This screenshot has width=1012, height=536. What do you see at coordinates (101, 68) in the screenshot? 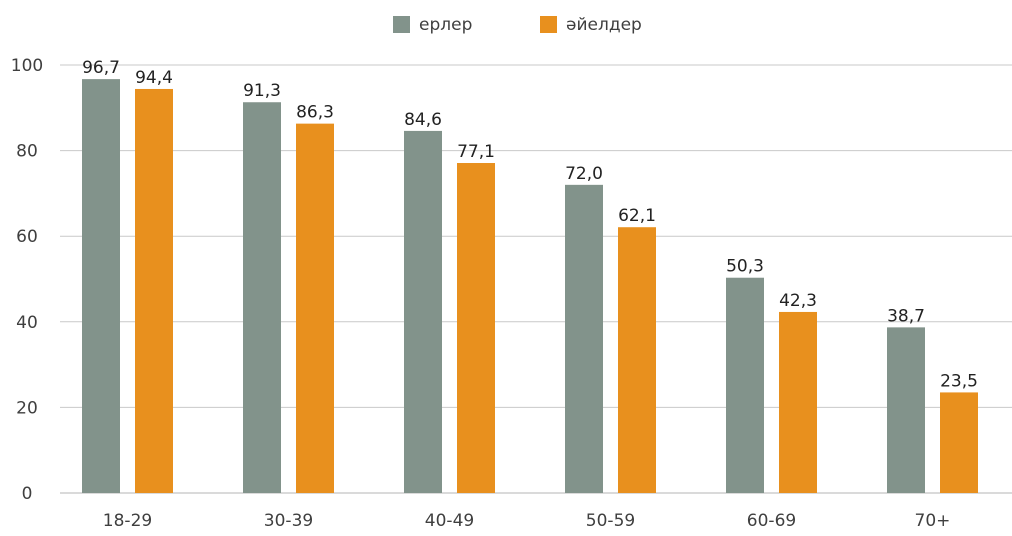
I see `data-label: 96,7` at bounding box center [101, 68].